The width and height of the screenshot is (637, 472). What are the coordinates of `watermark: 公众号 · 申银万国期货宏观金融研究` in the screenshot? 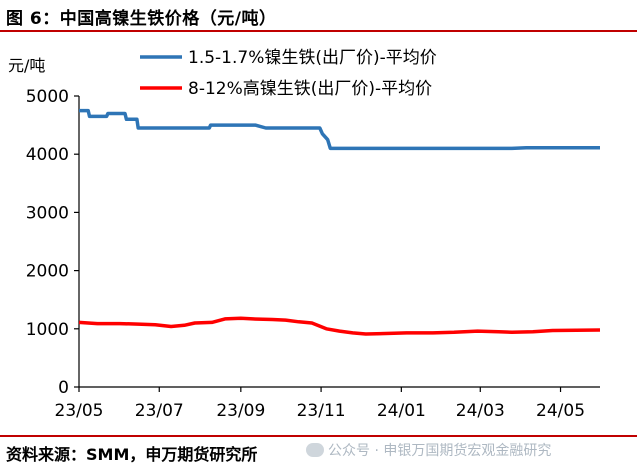 It's located at (428, 450).